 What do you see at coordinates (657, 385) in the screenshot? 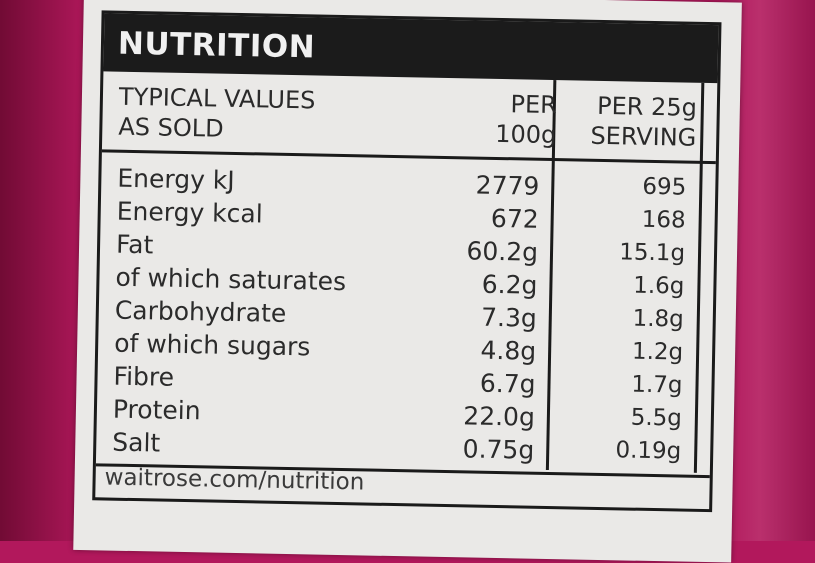
I see `per-25g-value: 1.7g` at bounding box center [657, 385].